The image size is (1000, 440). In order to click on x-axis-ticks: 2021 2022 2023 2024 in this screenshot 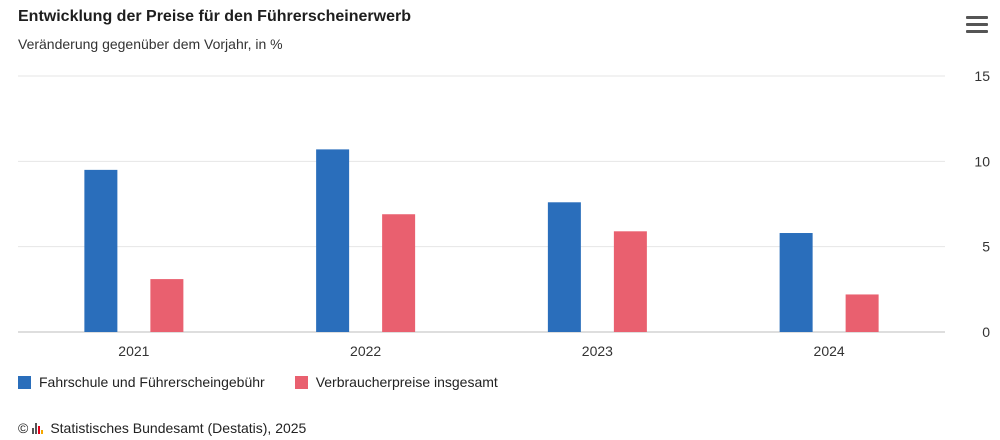, I will do `click(481, 351)`.